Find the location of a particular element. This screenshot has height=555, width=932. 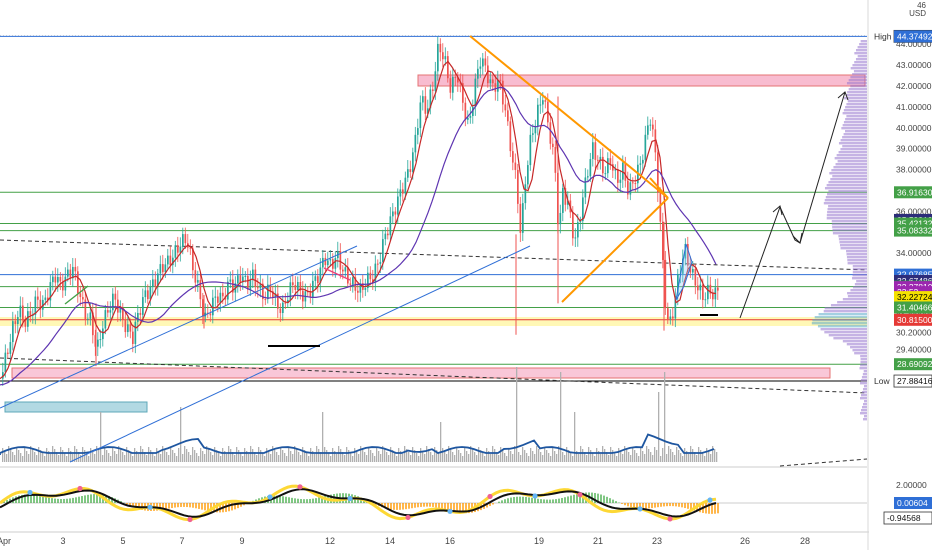

price-badge-value: 31.40466 is located at coordinates (914, 307).